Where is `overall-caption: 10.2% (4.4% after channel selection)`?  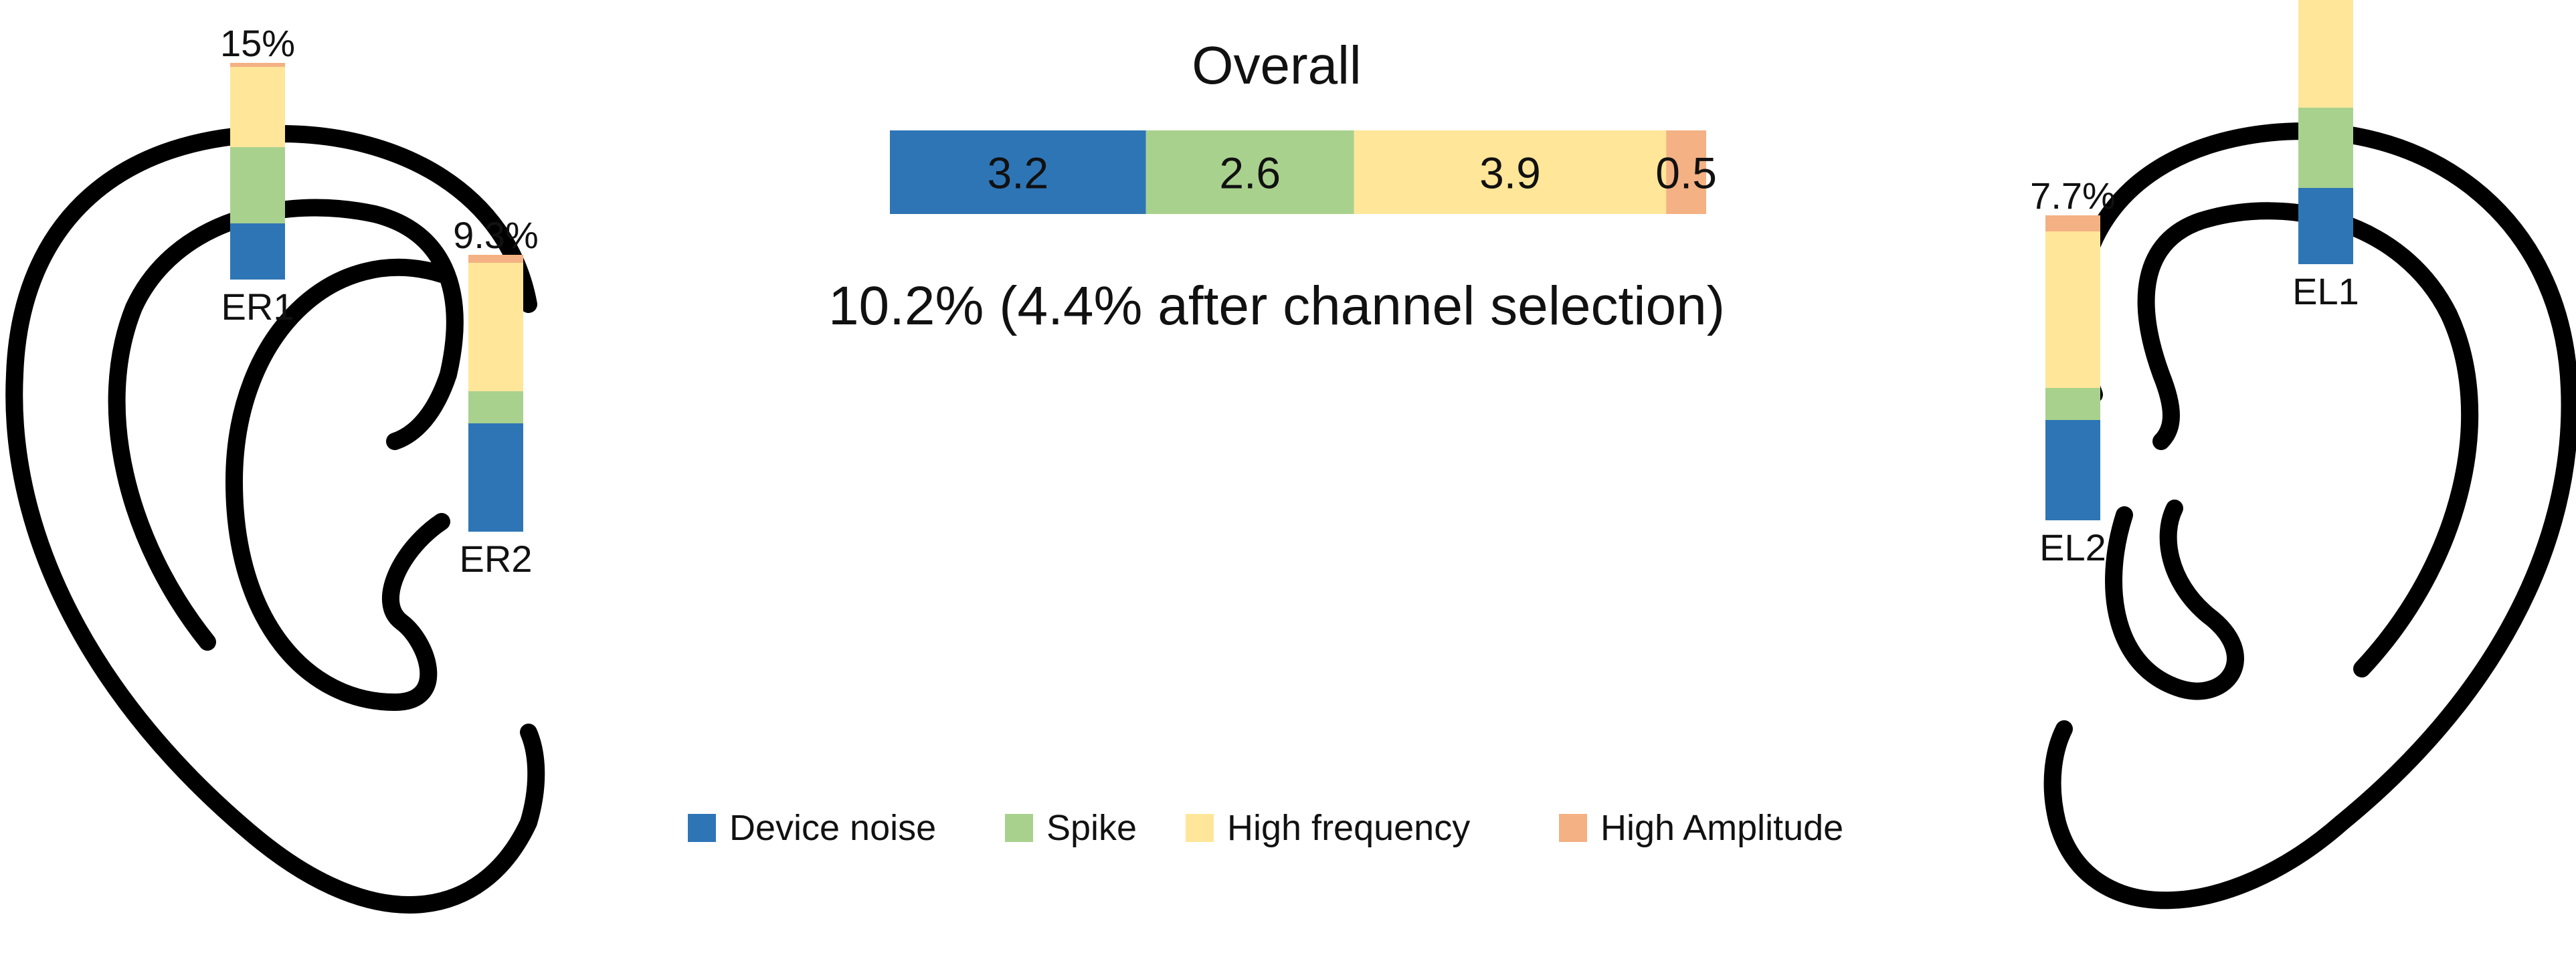
overall-caption: 10.2% (4.4% after channel selection) is located at coordinates (1276, 306).